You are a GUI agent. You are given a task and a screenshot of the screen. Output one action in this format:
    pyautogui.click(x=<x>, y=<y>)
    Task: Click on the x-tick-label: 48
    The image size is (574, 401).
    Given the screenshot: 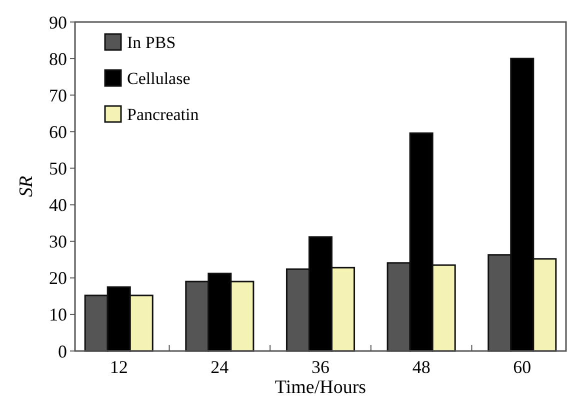 What is the action you would take?
    pyautogui.click(x=421, y=367)
    